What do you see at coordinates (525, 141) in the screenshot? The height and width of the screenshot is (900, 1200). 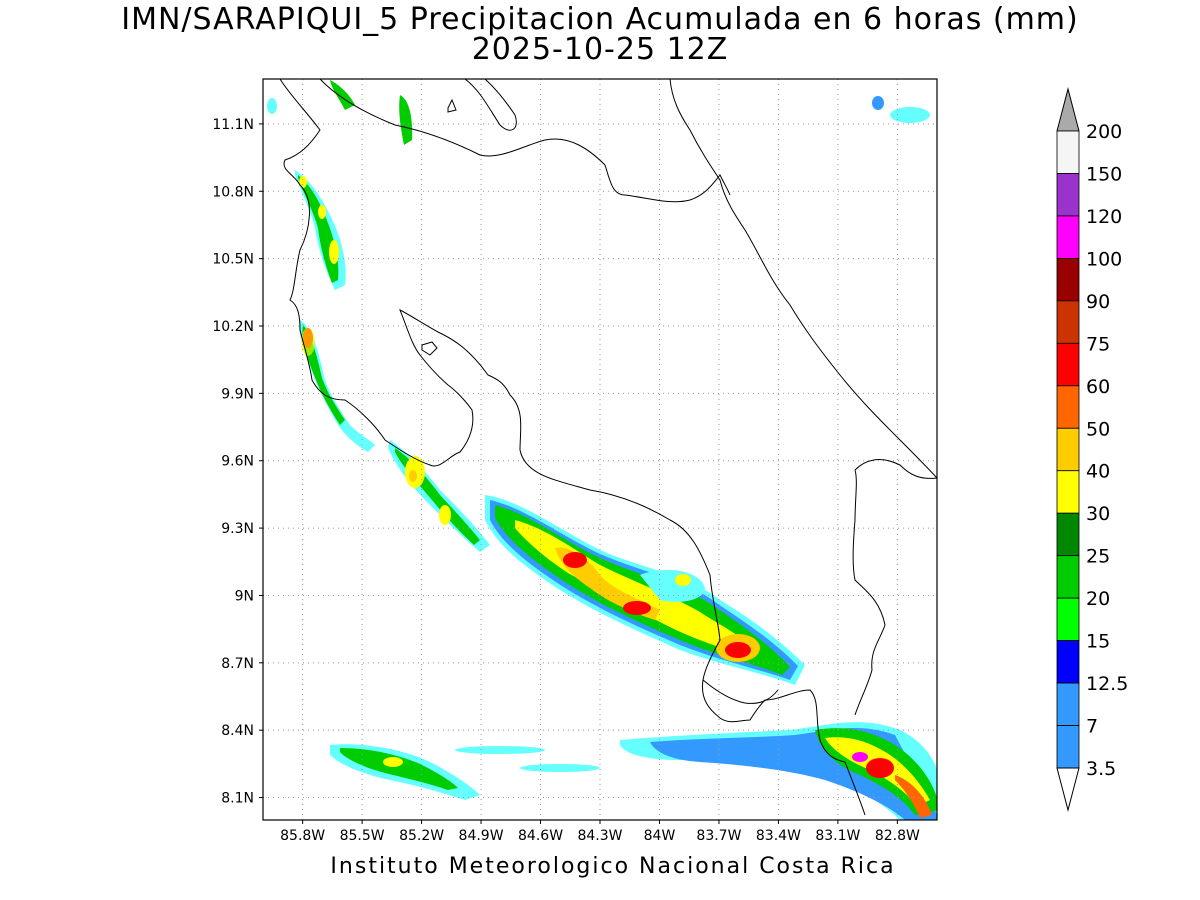 I see `nicaragua-border` at bounding box center [525, 141].